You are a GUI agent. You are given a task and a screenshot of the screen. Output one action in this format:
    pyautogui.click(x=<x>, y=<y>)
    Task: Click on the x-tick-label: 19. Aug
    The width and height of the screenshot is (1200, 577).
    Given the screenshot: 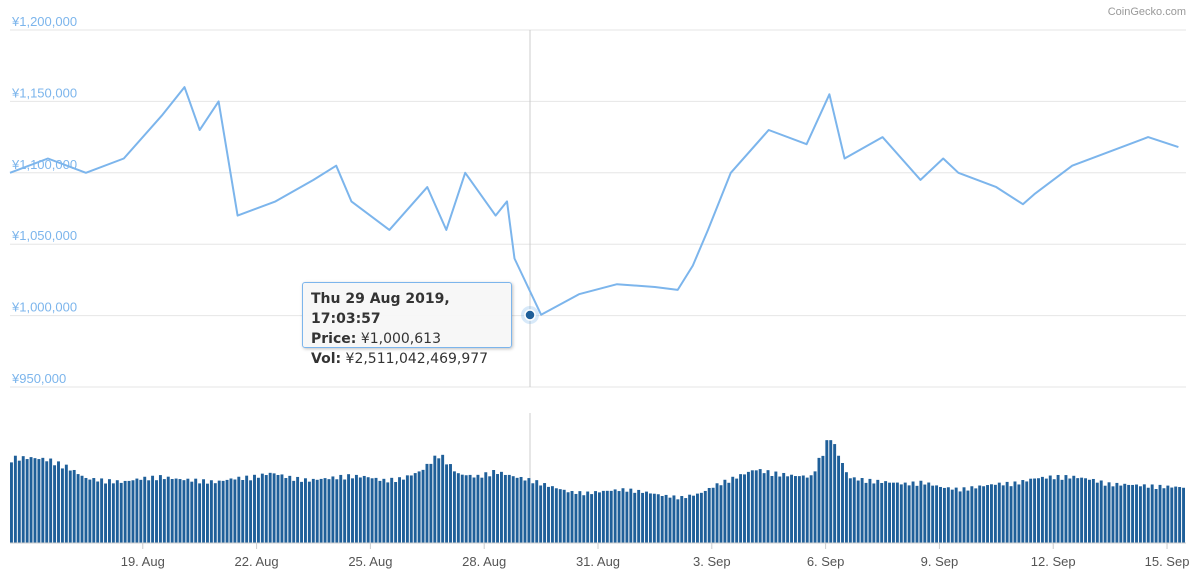 What is the action you would take?
    pyautogui.click(x=143, y=561)
    